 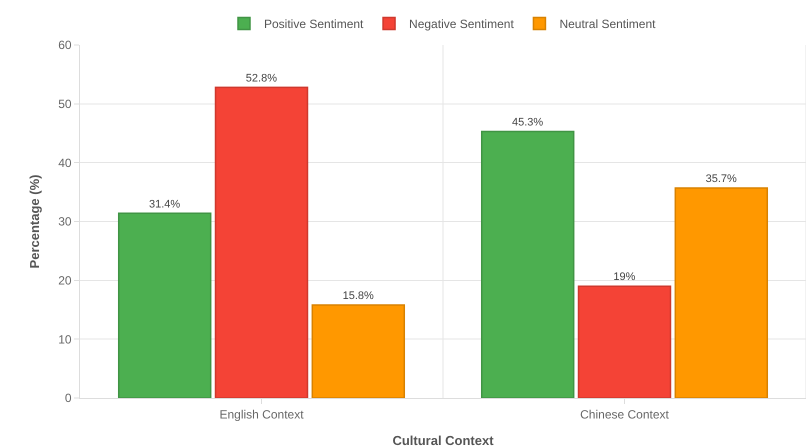 What do you see at coordinates (65, 281) in the screenshot?
I see `y-tick-label: 20` at bounding box center [65, 281].